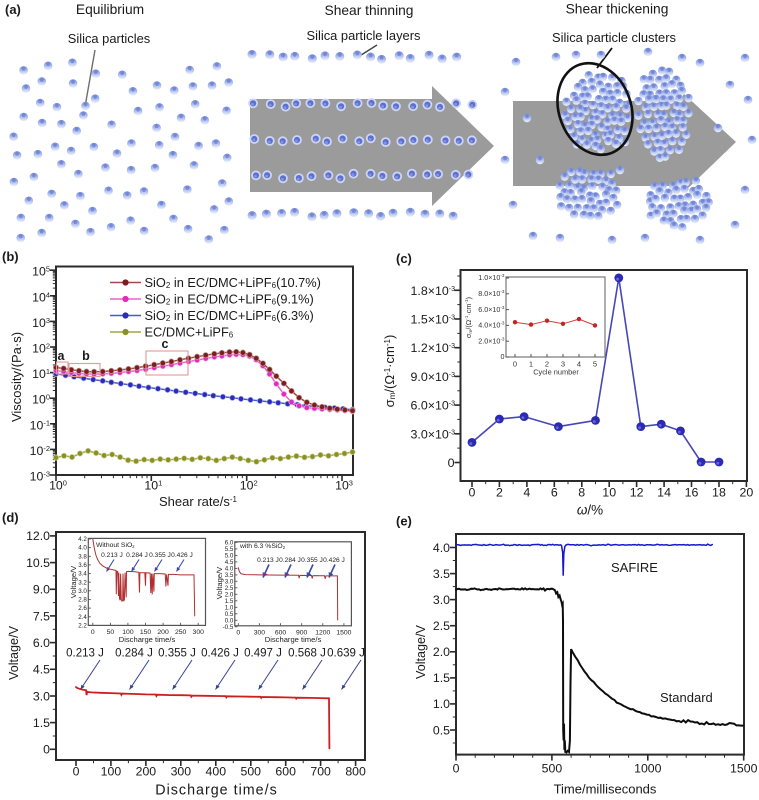 The width and height of the screenshot is (759, 800). What do you see at coordinates (82, 565) in the screenshot?
I see `svg-text: 3.6` at bounding box center [82, 565].